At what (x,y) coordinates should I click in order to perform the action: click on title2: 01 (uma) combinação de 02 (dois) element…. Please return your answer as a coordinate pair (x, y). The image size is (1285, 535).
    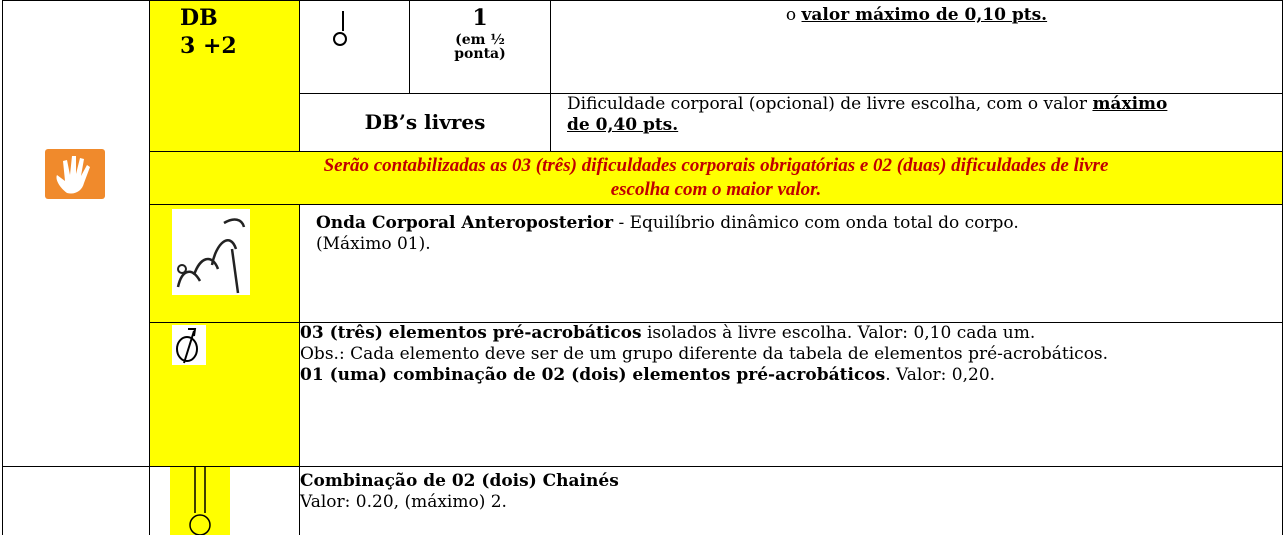
    Looking at the image, I should click on (593, 375).